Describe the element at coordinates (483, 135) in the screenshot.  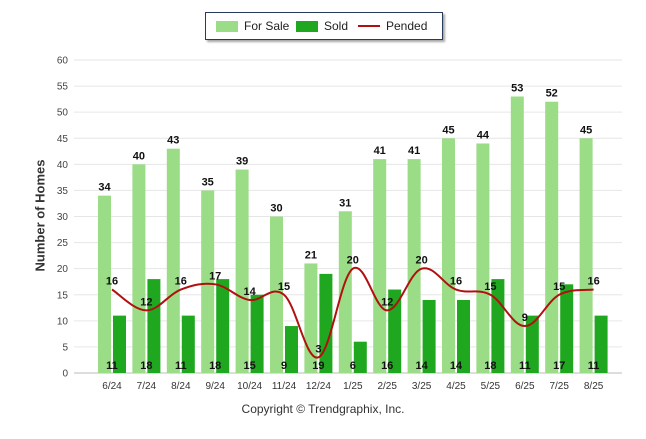
I see `data-label-for-sale: 44` at that location.